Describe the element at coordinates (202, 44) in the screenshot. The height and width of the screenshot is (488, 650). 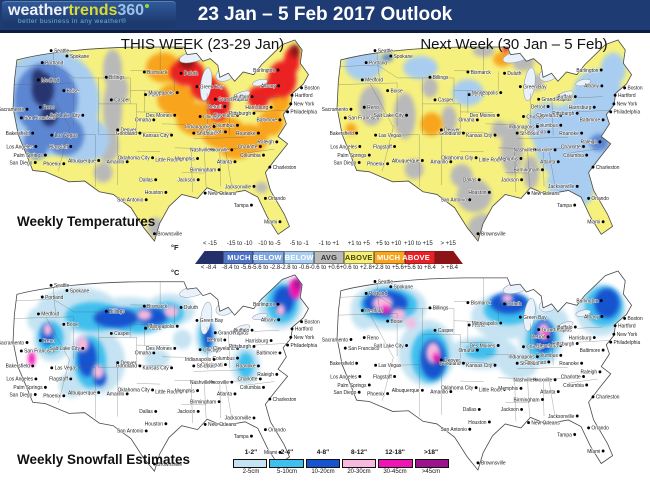
I see `map-title-this-week: THIS WEEK (23-29 Jan)` at that location.